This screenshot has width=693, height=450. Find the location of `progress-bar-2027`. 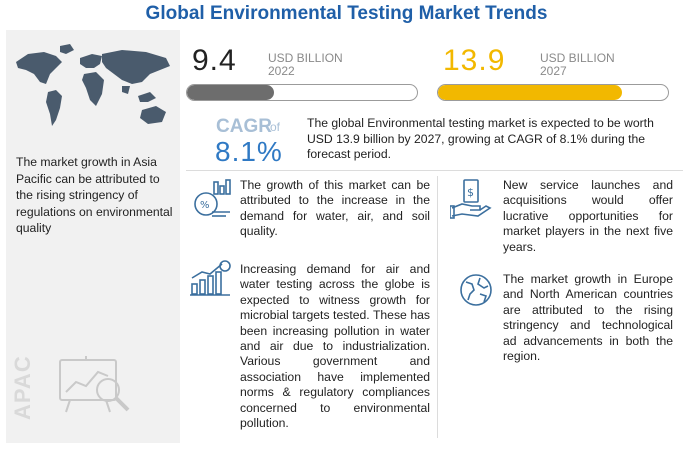

progress-bar-2027 is located at coordinates (553, 92).